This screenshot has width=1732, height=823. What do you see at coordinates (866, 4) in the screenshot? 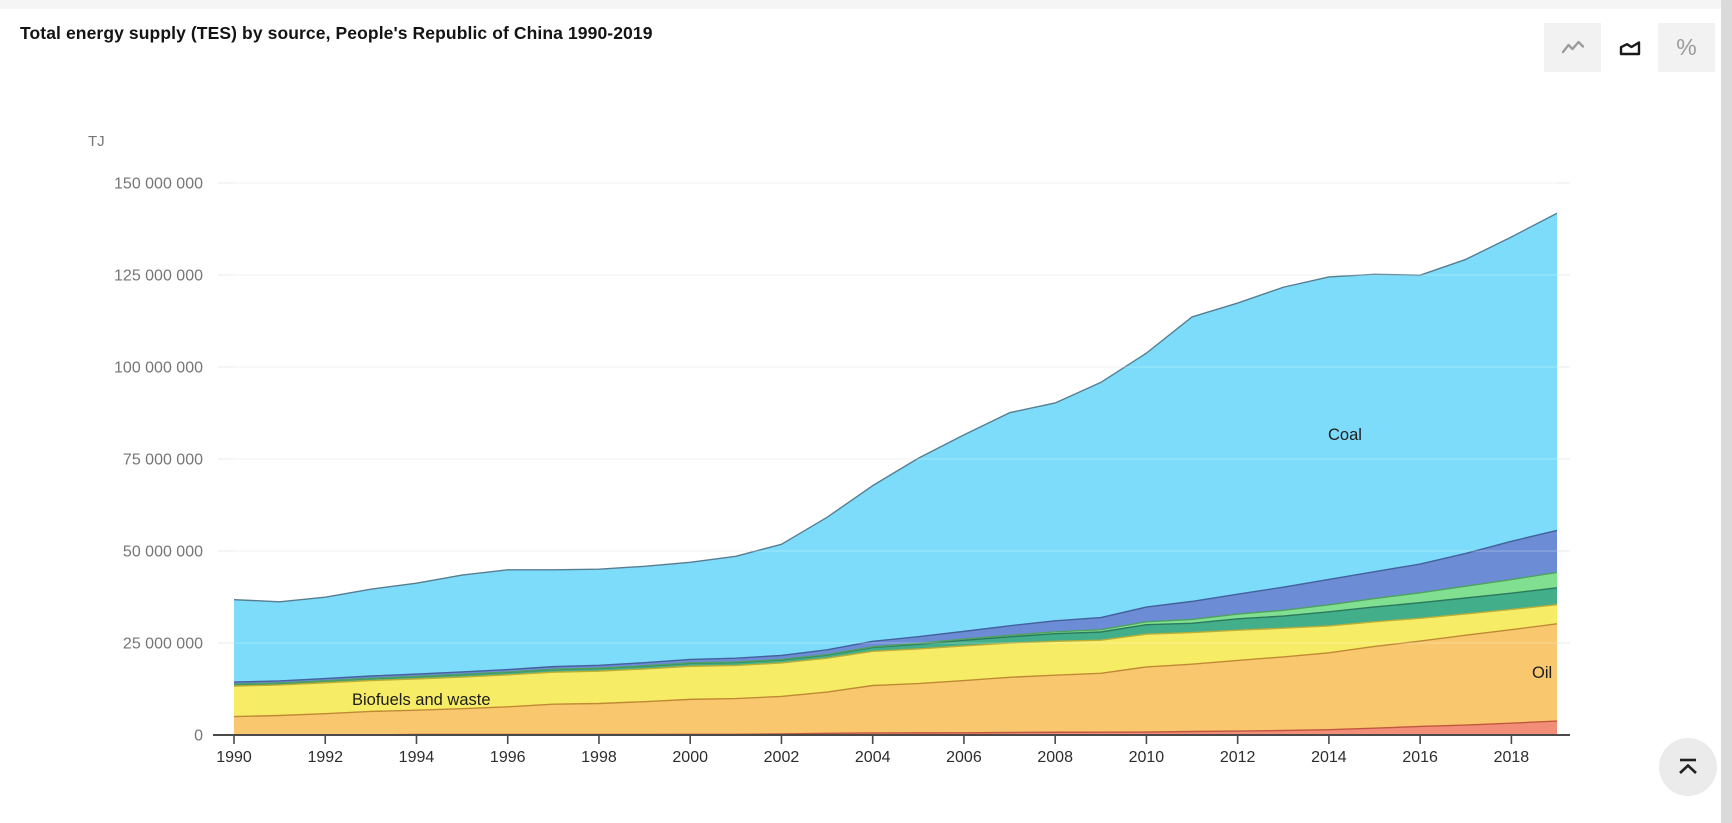
I see `top-strip` at bounding box center [866, 4].